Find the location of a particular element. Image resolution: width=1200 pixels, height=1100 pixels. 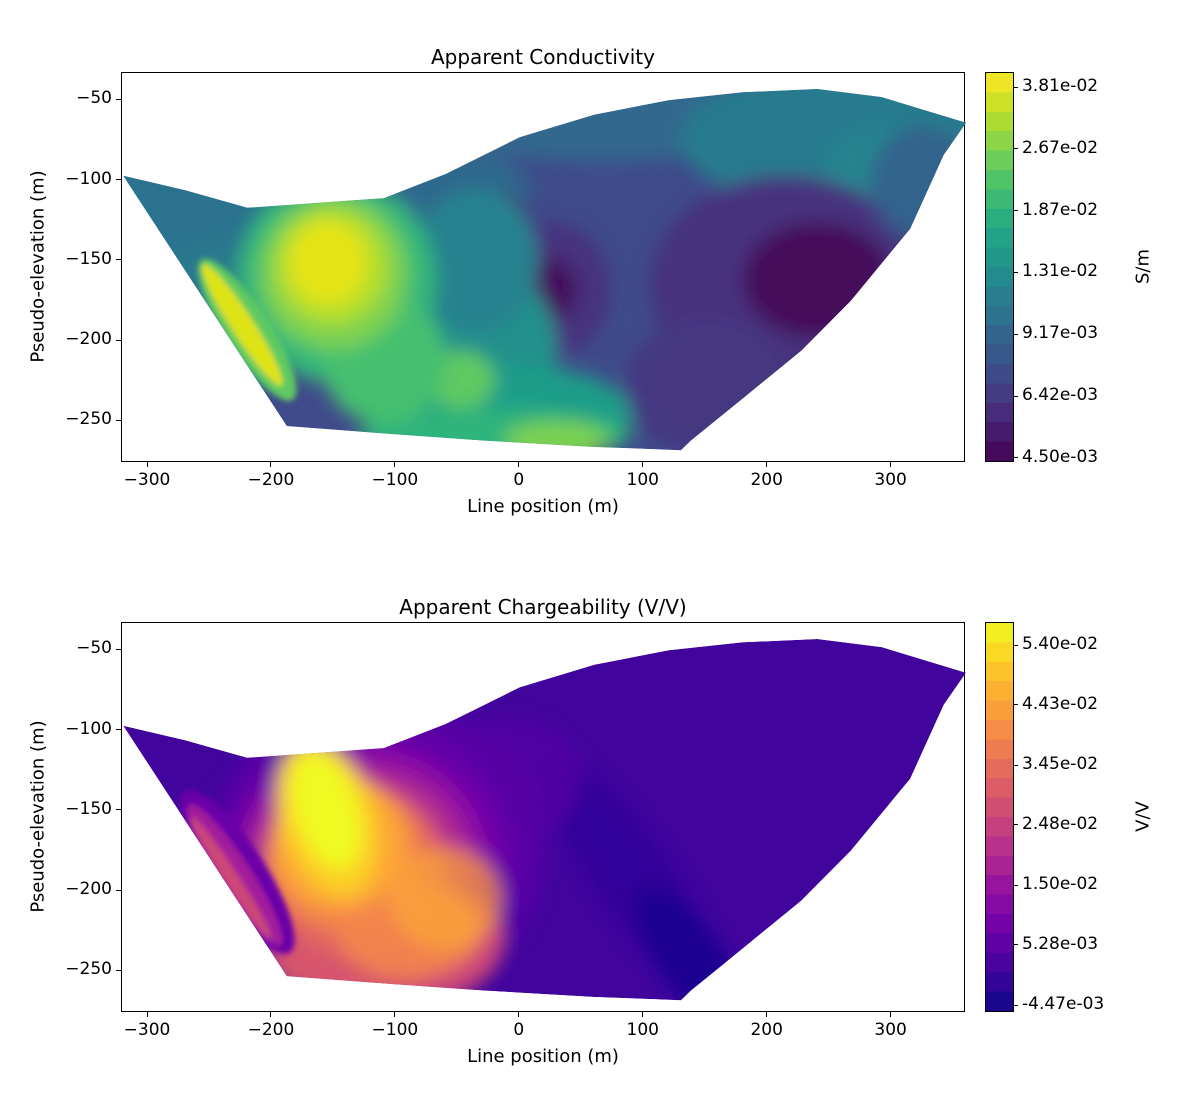

colorbar-tick-label: 3.45e-02 is located at coordinates (1060, 764).